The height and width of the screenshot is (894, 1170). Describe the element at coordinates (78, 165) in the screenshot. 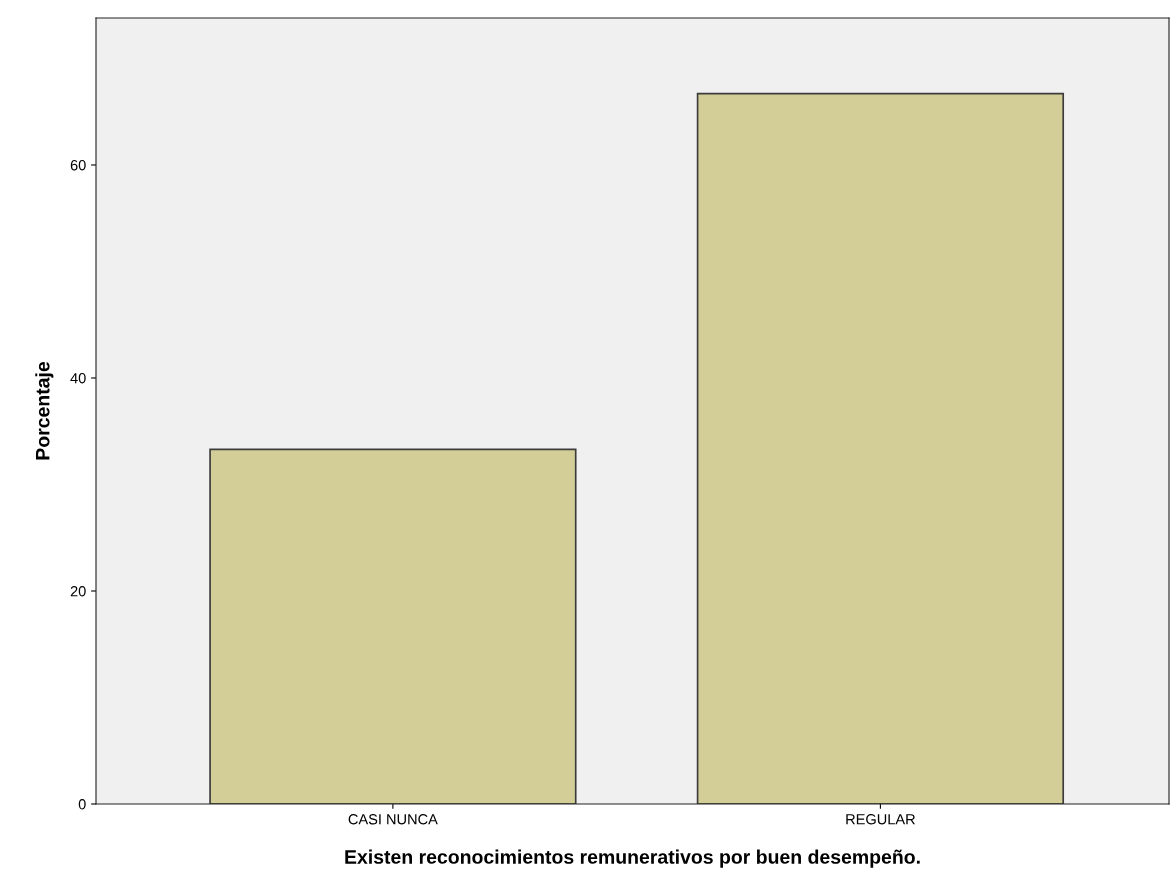

I see `y-tick-label: 60` at that location.